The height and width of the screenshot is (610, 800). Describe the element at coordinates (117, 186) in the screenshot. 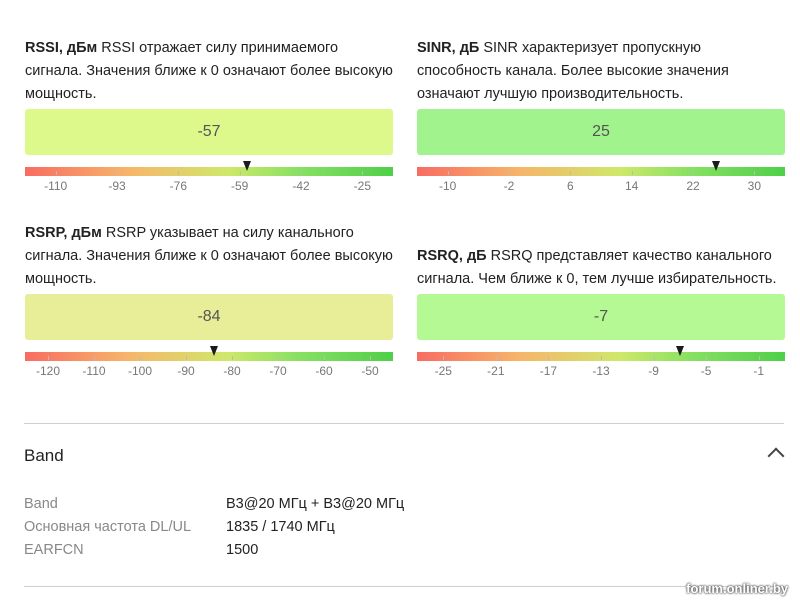

I see `scale-tick-label: -93` at that location.